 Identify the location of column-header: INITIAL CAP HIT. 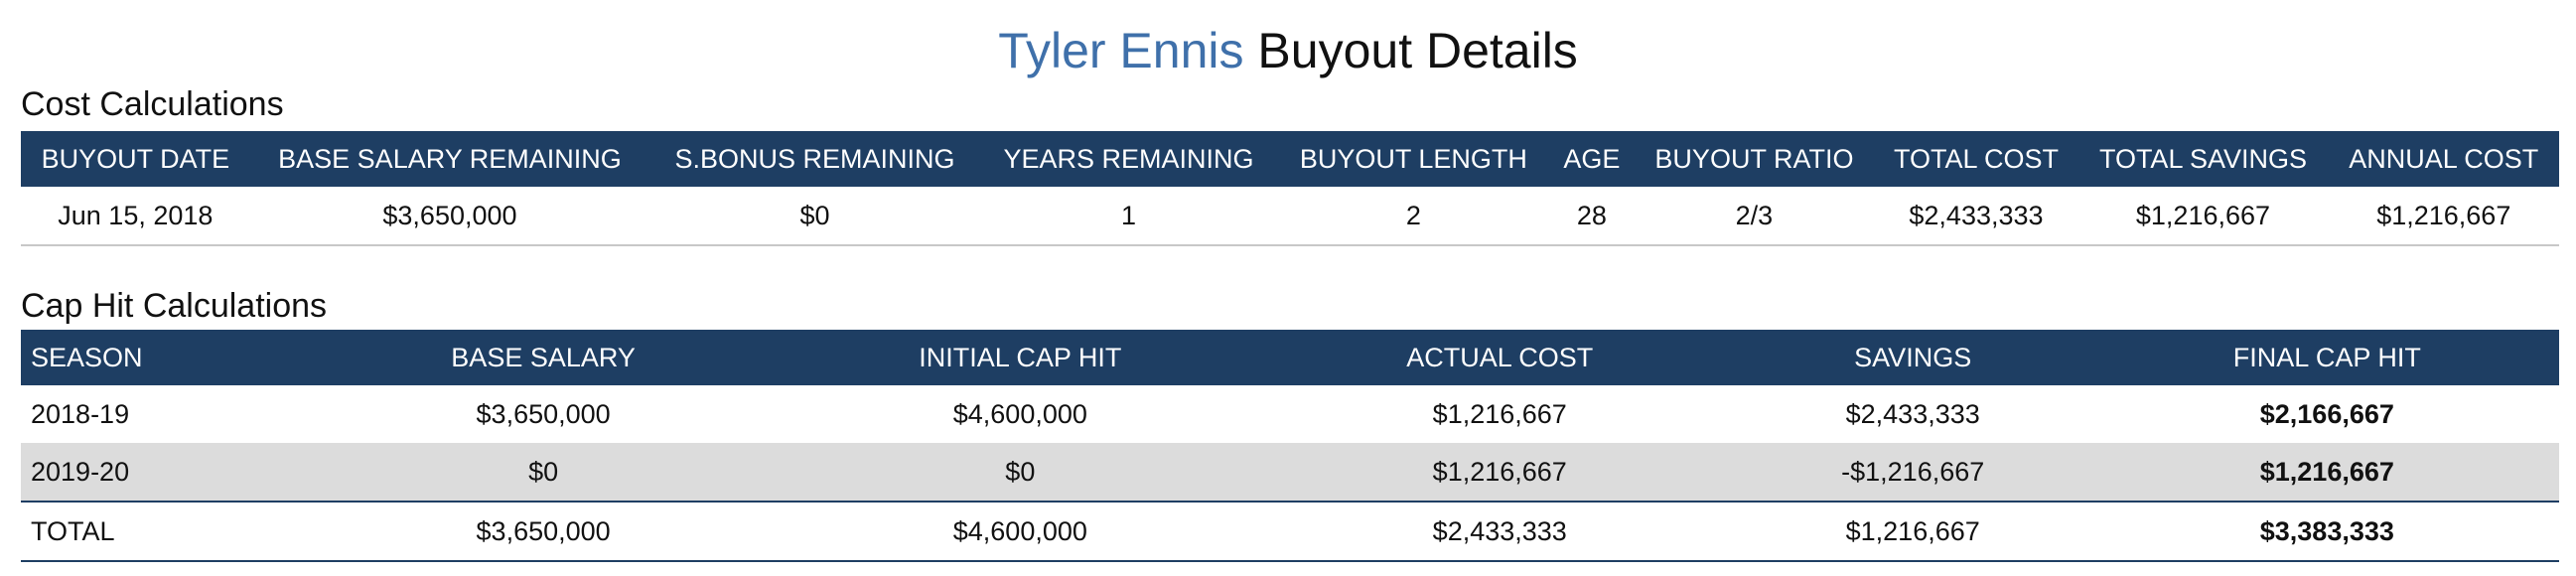
(1020, 357).